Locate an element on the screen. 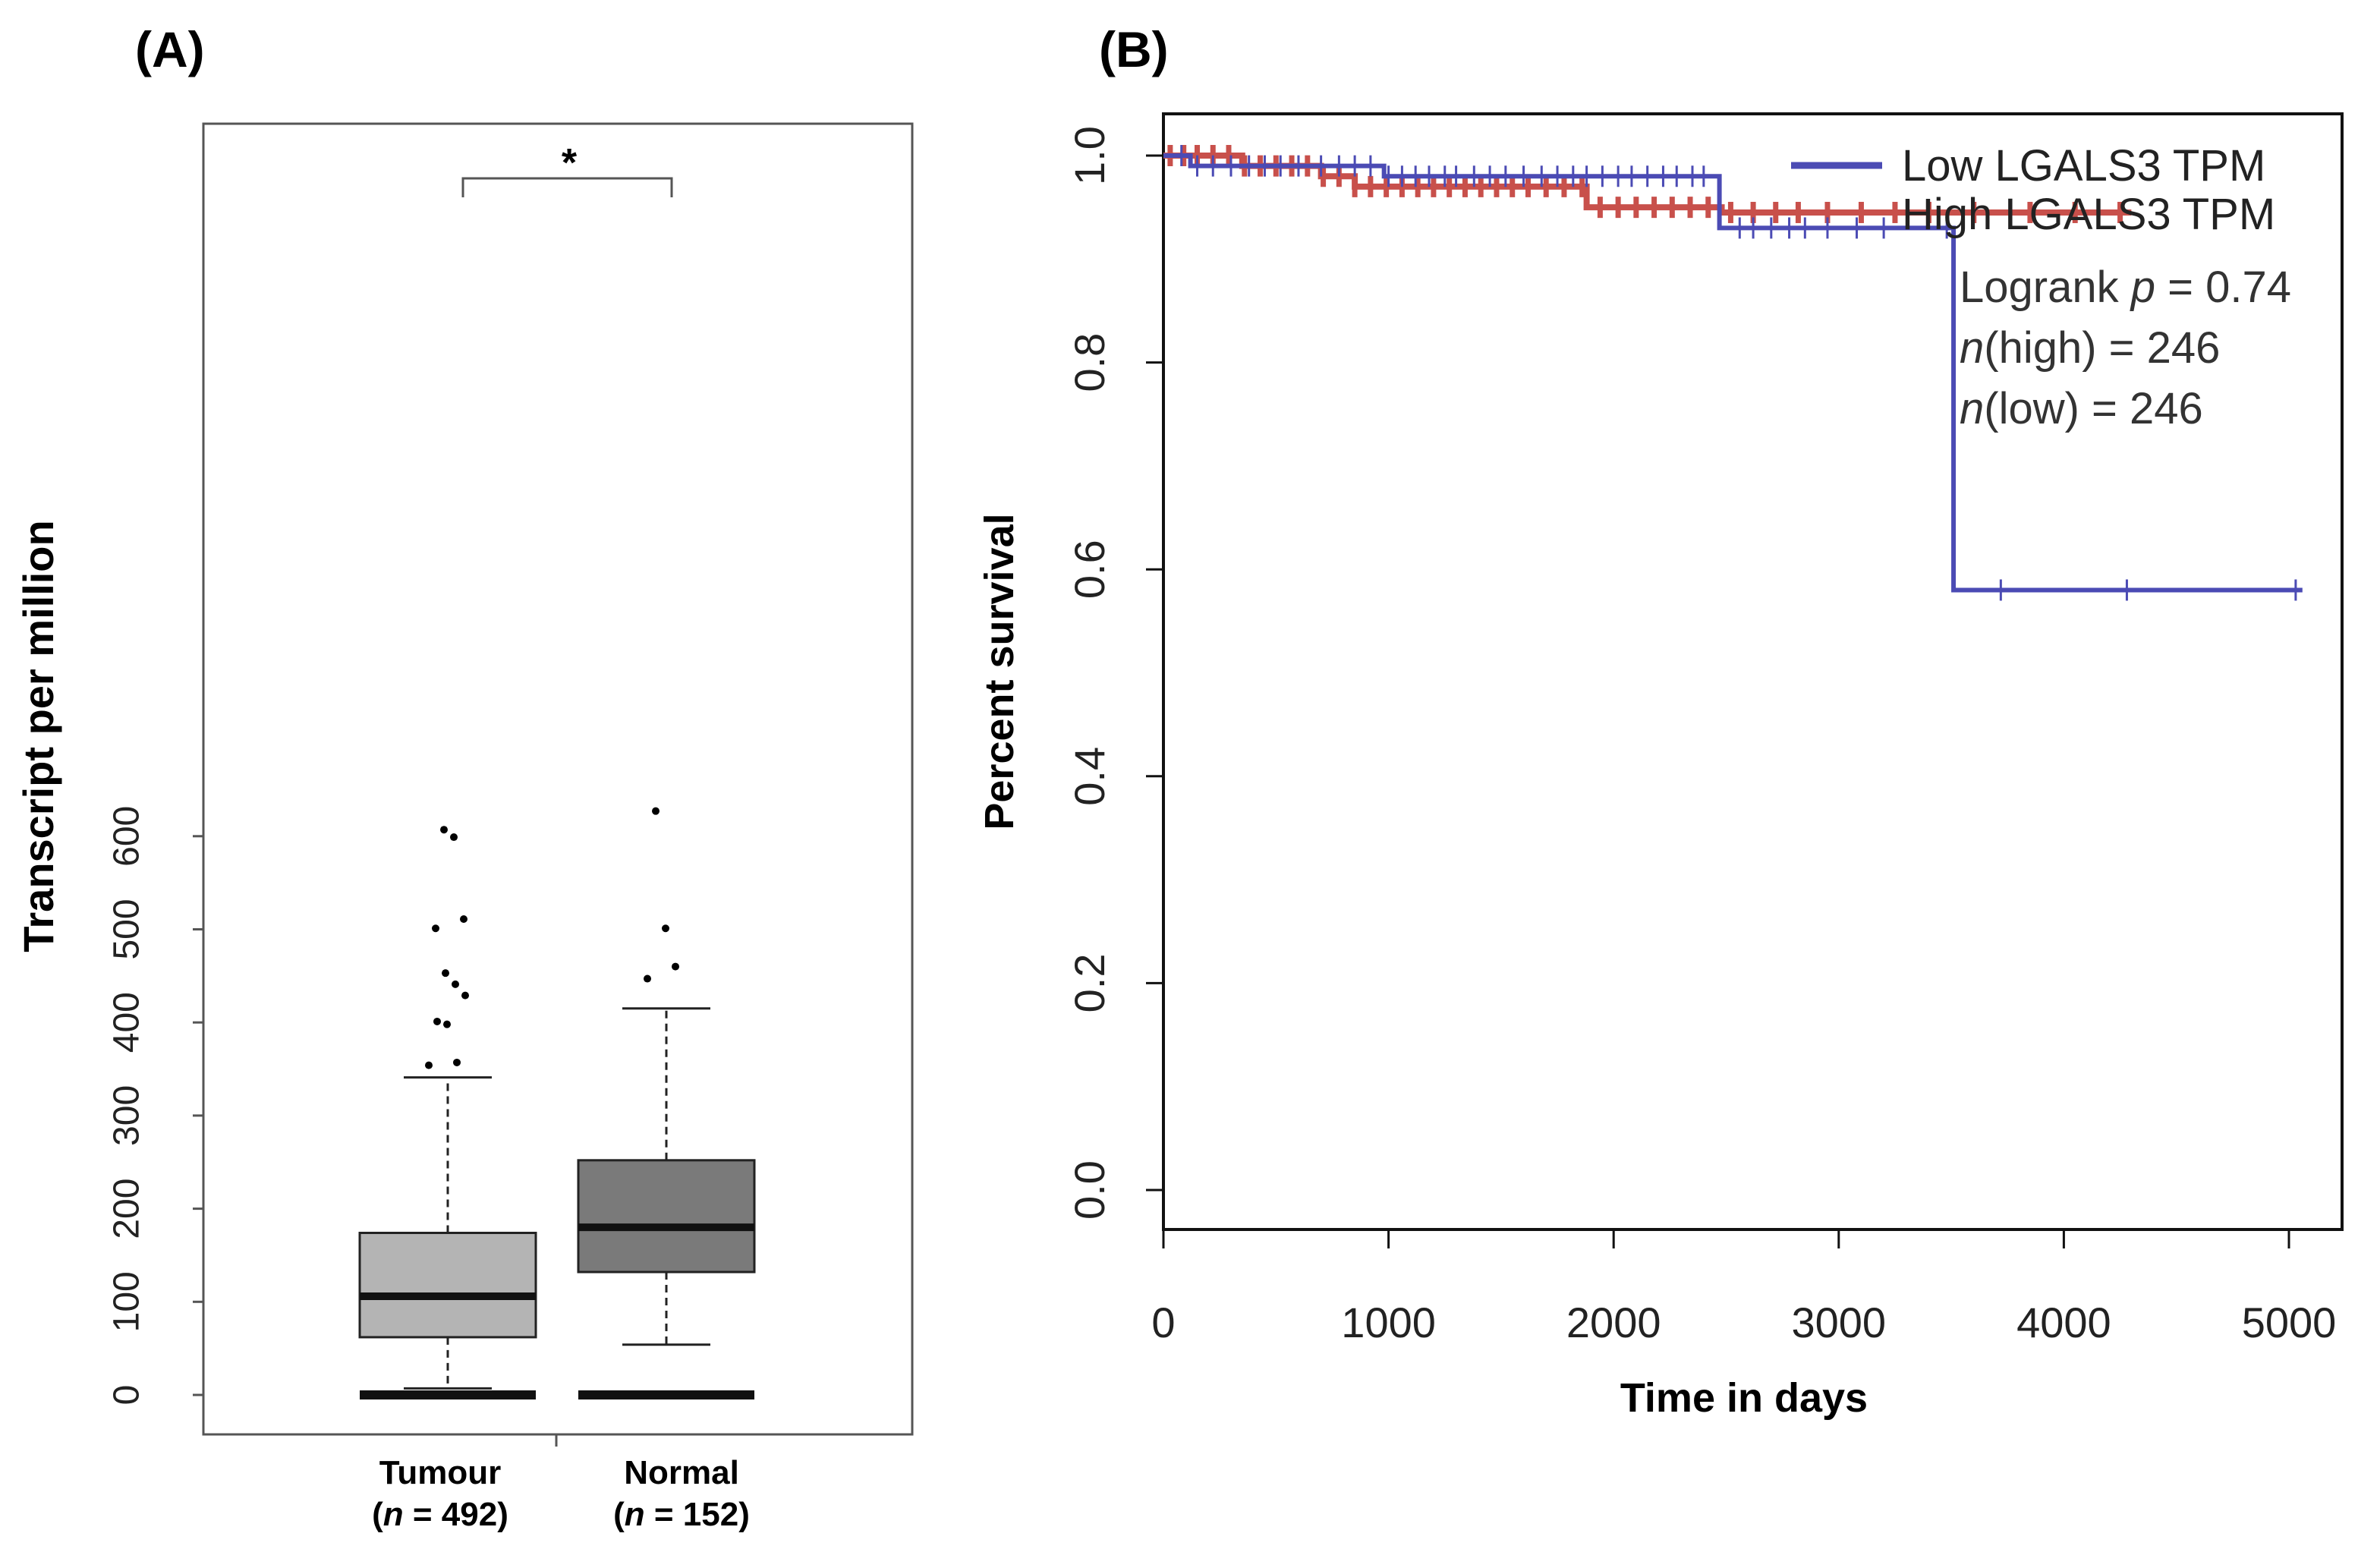 This screenshot has height=1549, width=2380. logrank-p-text: Logrank p = 0.74 is located at coordinates (2125, 287).